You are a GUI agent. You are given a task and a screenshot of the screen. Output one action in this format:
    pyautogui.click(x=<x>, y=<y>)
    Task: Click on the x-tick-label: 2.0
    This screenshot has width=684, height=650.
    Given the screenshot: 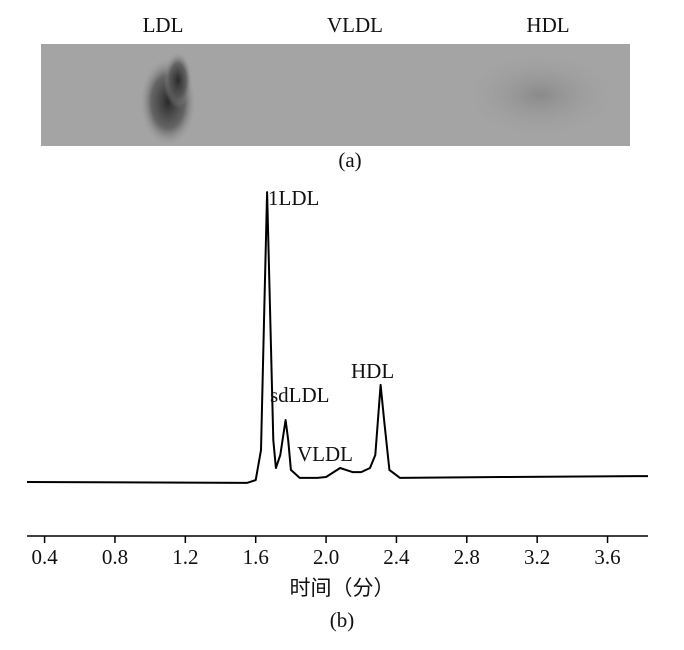 What is the action you would take?
    pyautogui.click(x=326, y=557)
    